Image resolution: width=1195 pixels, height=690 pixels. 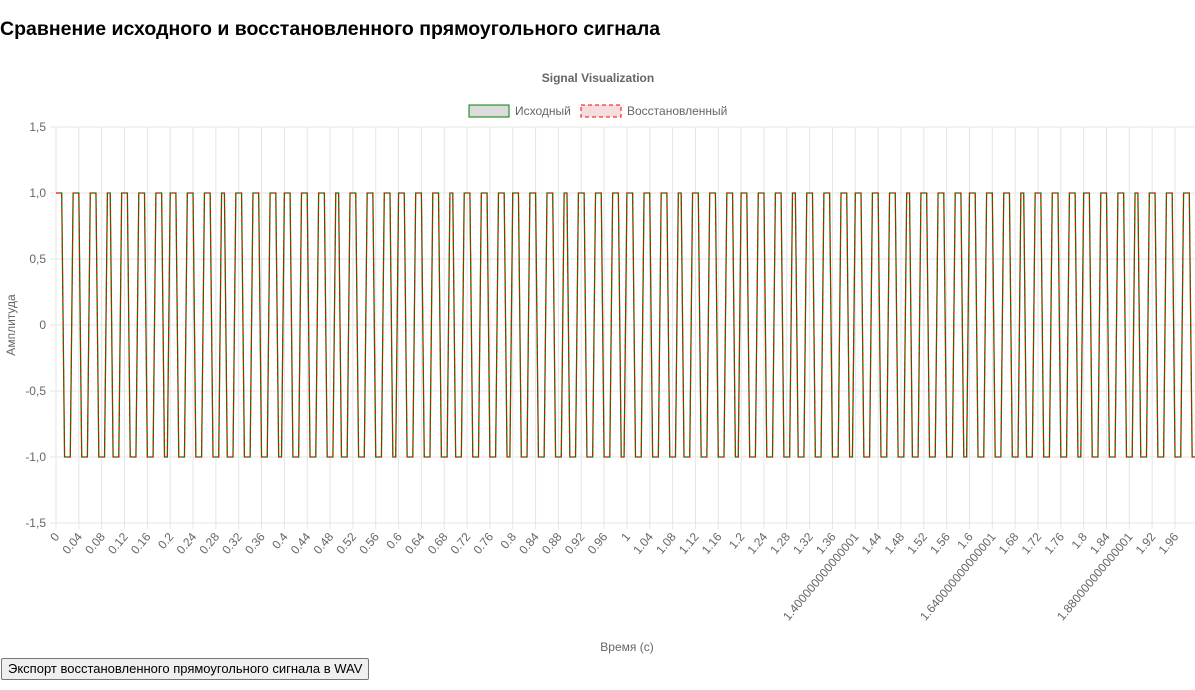 What do you see at coordinates (780, 543) in the screenshot?
I see `x-tick-label: 1.28` at bounding box center [780, 543].